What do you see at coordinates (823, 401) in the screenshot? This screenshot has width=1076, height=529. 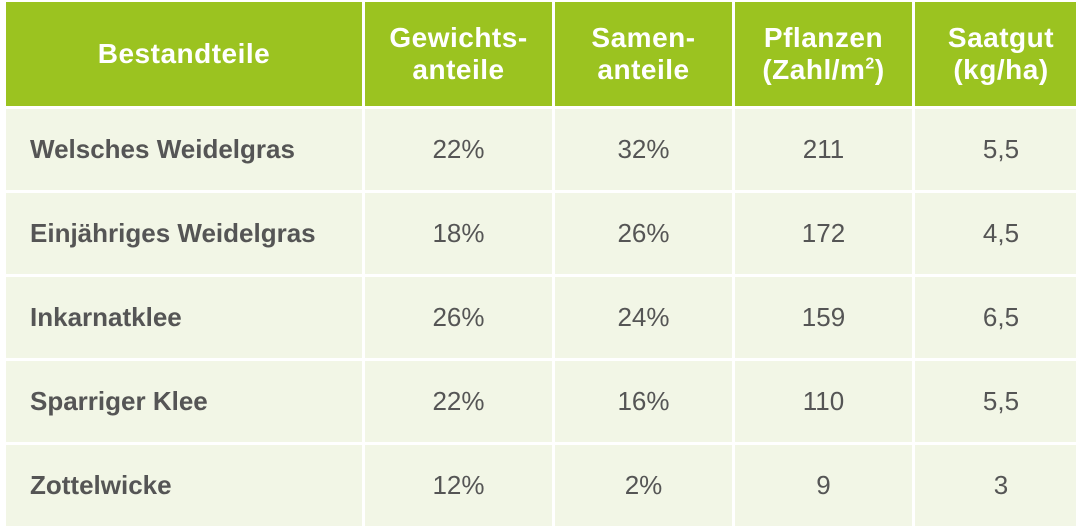 I see `row-pflanzen: 110` at bounding box center [823, 401].